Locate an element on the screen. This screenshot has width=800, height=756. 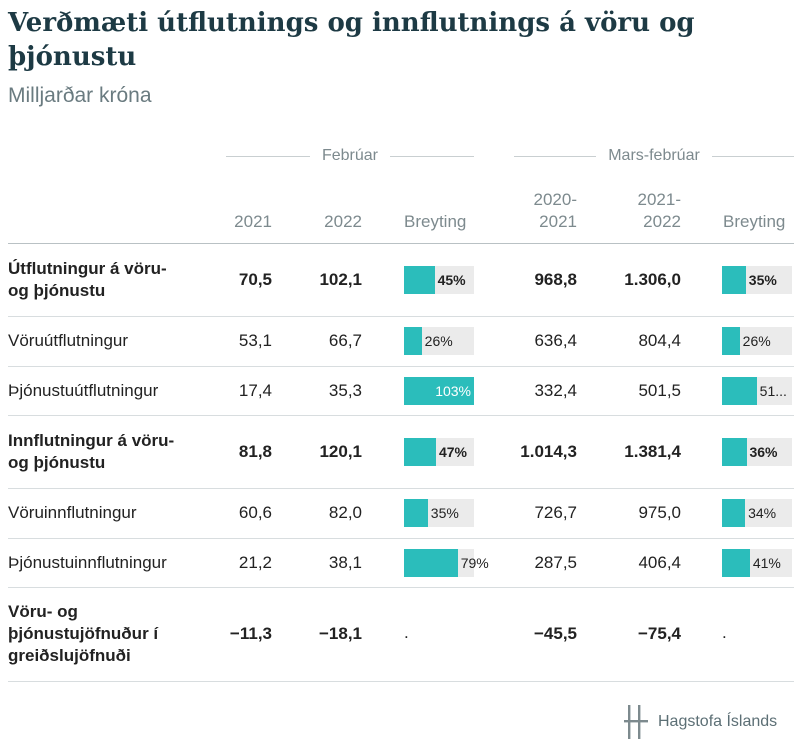
cell-value: 804,4 is located at coordinates (659, 340).